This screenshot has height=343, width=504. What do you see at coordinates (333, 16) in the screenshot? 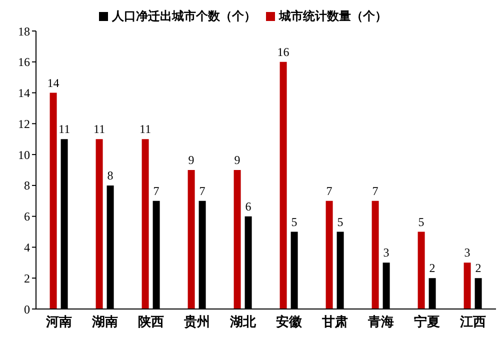
I see `legend-label: 城市统计数量（个）` at bounding box center [333, 16].